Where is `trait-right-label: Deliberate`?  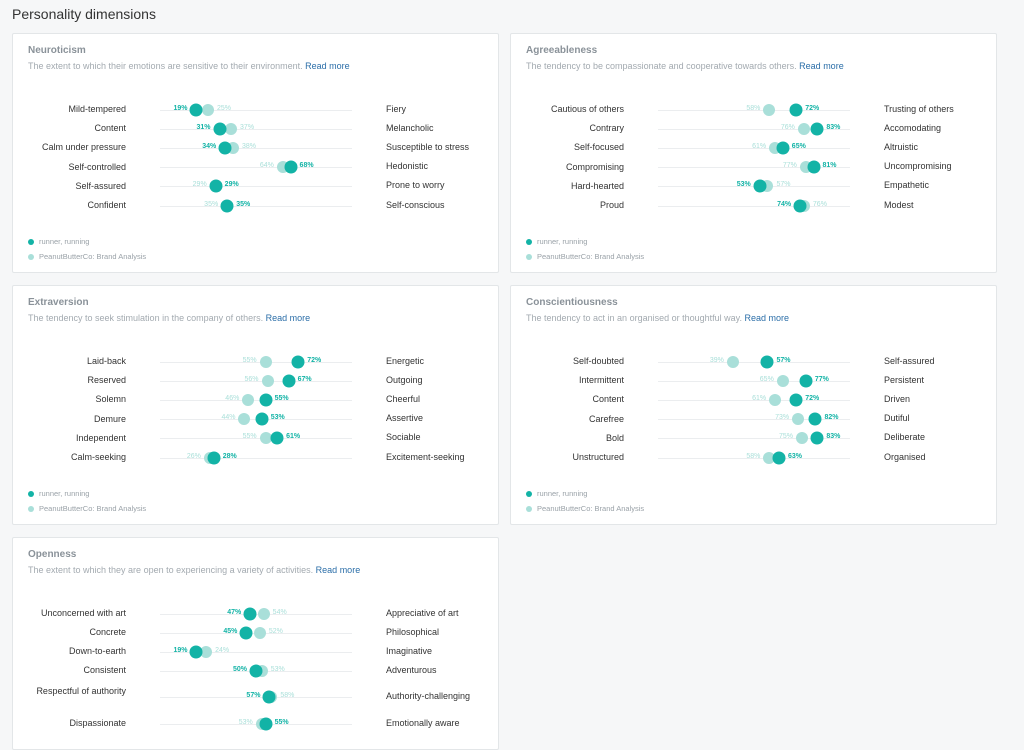
trait-right-label: Deliberate is located at coordinates (905, 437).